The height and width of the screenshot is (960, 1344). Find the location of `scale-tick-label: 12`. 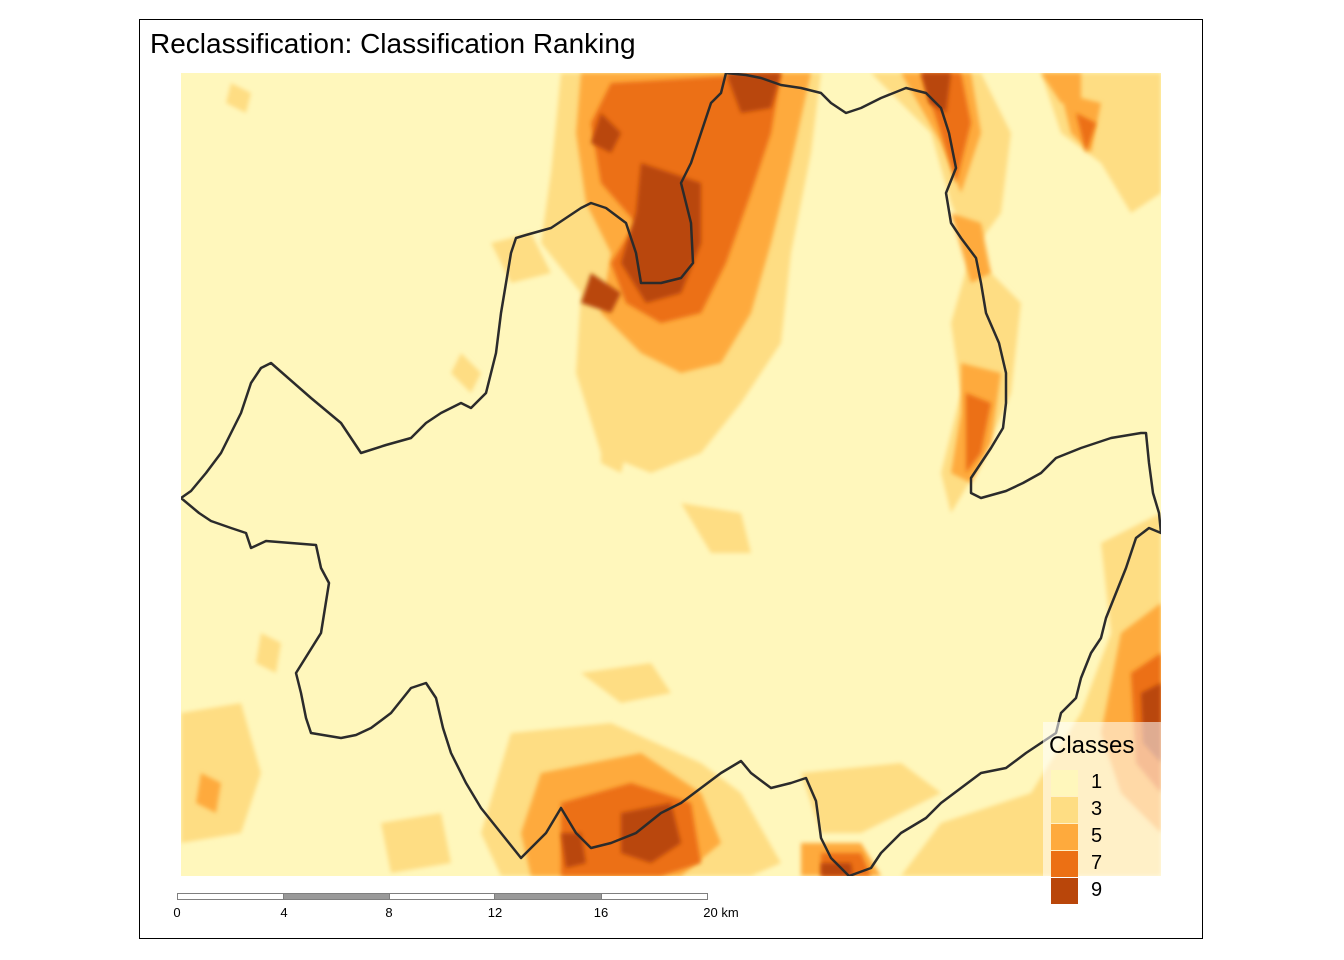

scale-tick-label: 12 is located at coordinates (495, 912).